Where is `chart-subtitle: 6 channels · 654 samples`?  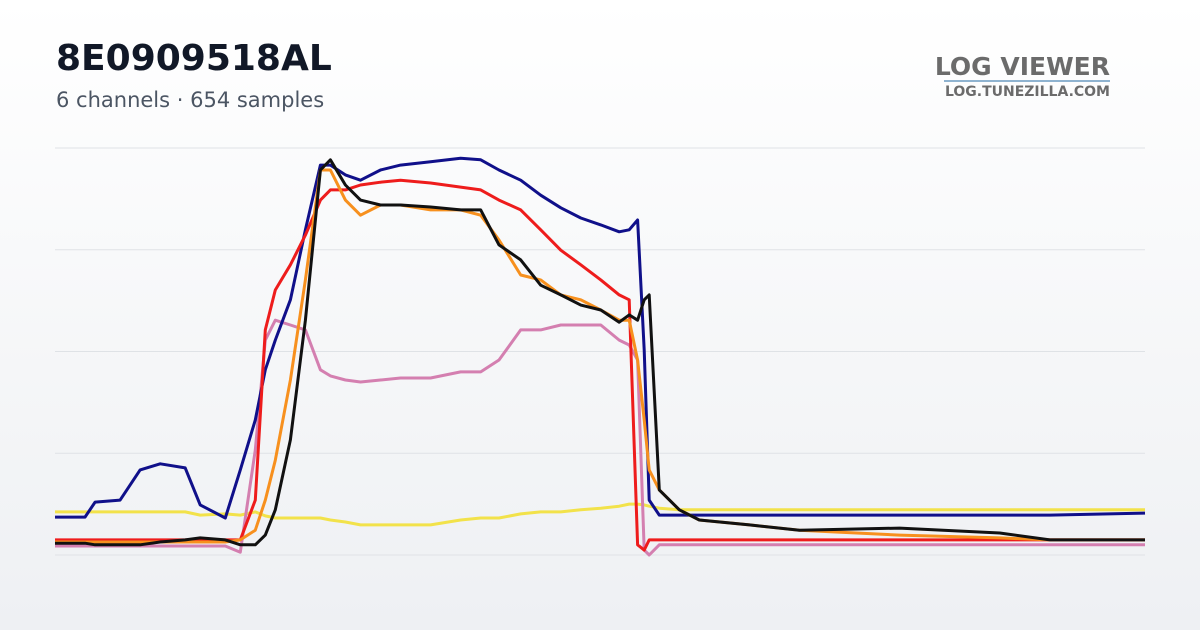
chart-subtitle: 6 channels · 654 samples is located at coordinates (190, 100).